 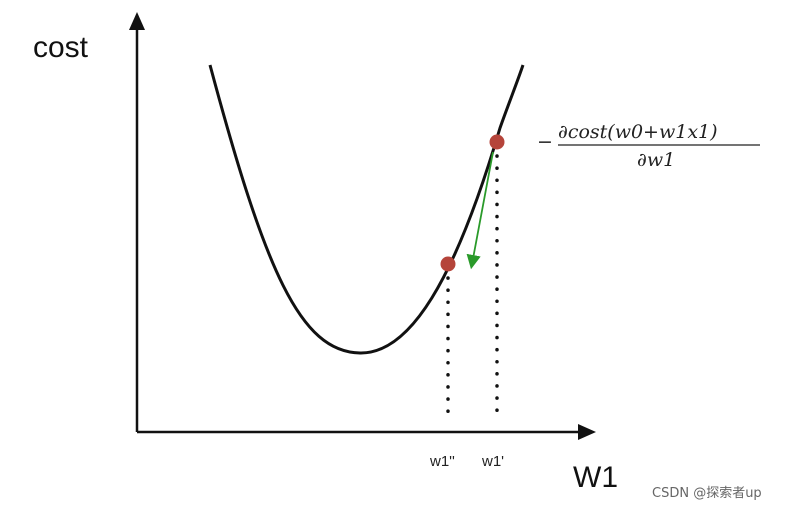 What do you see at coordinates (492, 461) in the screenshot?
I see `label-w1-prime: w1'` at bounding box center [492, 461].